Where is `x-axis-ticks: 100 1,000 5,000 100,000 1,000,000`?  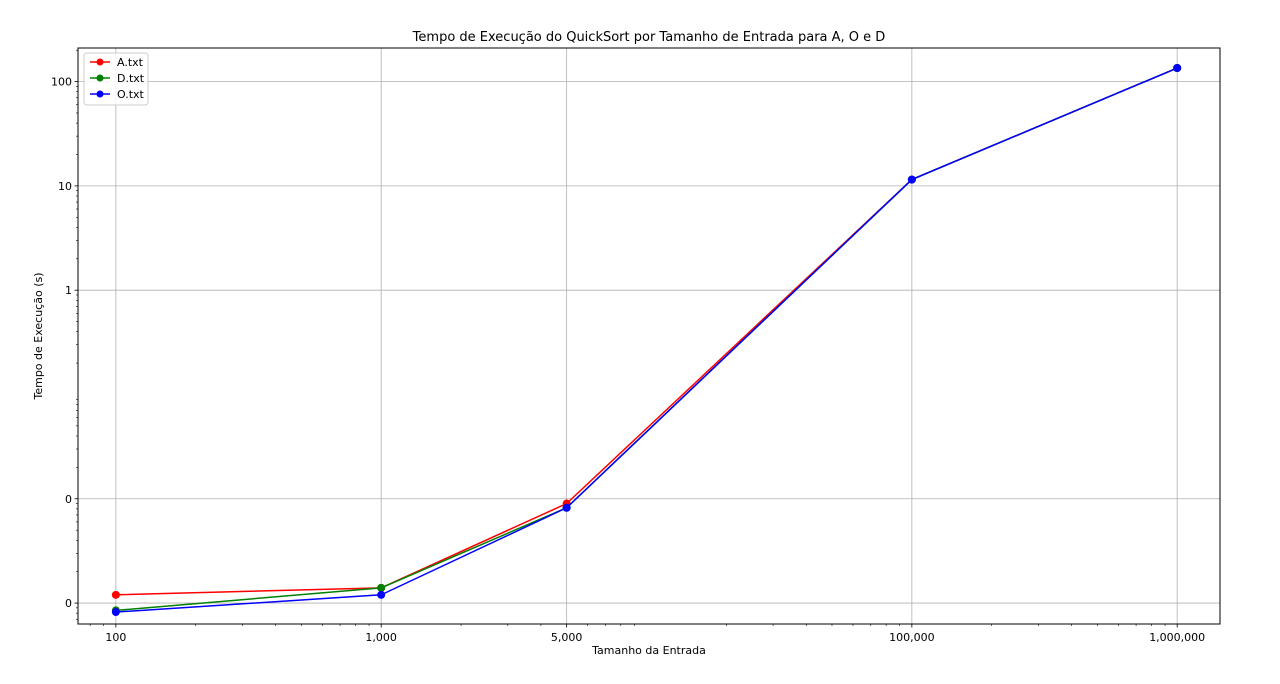 x-axis-ticks: 100 1,000 5,000 100,000 1,000,000 is located at coordinates (655, 634).